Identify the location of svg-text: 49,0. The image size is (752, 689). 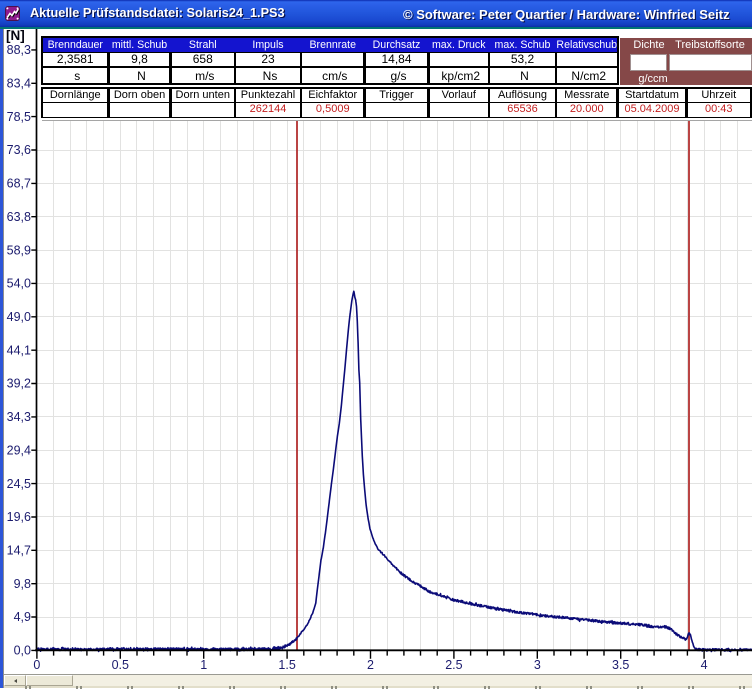
(19, 317).